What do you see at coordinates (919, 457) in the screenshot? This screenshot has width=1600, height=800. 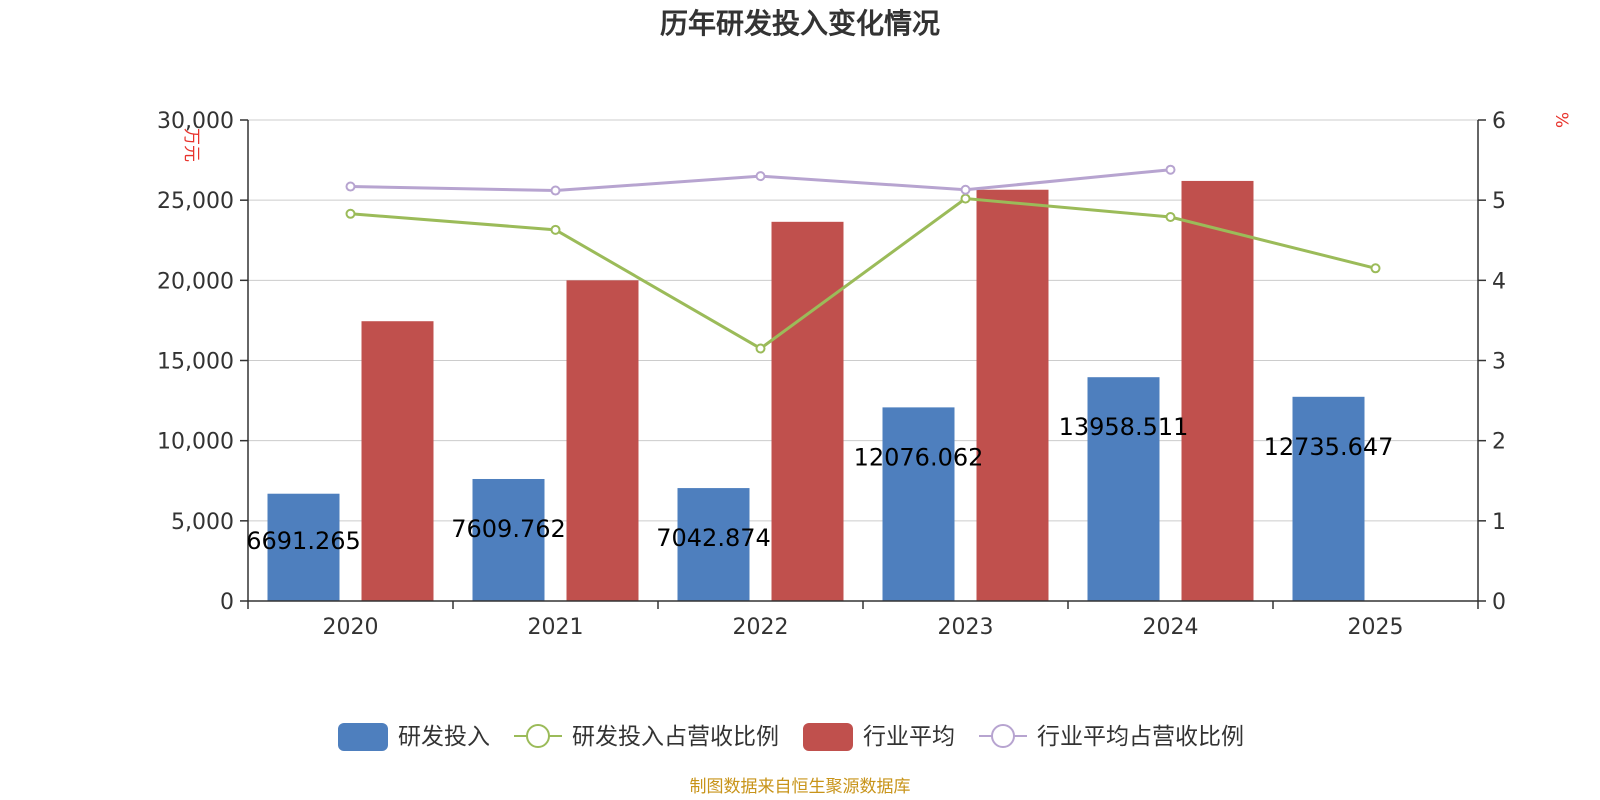 I see `bar-data-label: 12076.062` at bounding box center [919, 457].